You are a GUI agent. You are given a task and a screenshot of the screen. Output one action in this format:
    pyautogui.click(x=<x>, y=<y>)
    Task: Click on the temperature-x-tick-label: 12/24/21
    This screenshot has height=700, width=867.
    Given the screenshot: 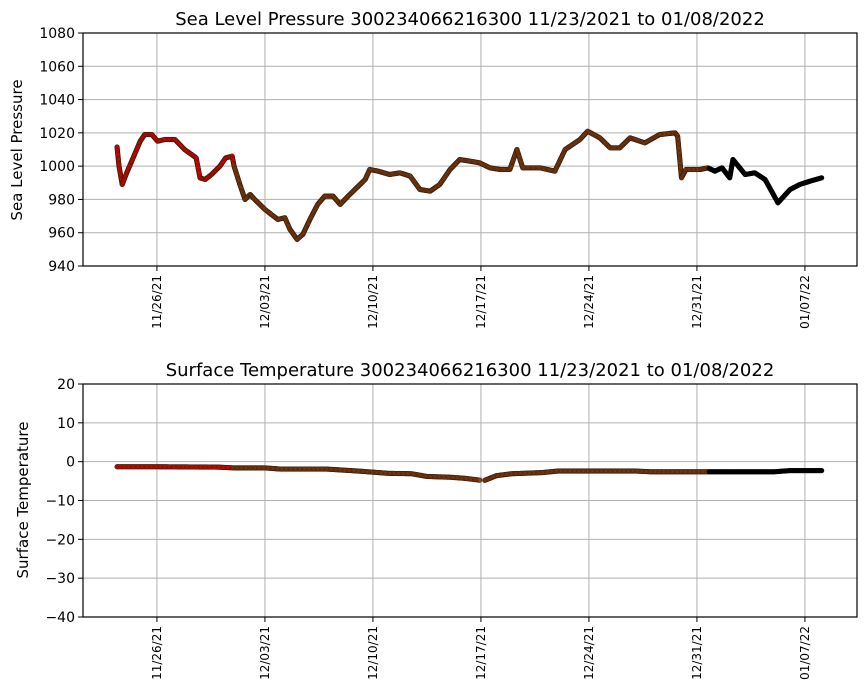 What is the action you would take?
    pyautogui.click(x=589, y=653)
    